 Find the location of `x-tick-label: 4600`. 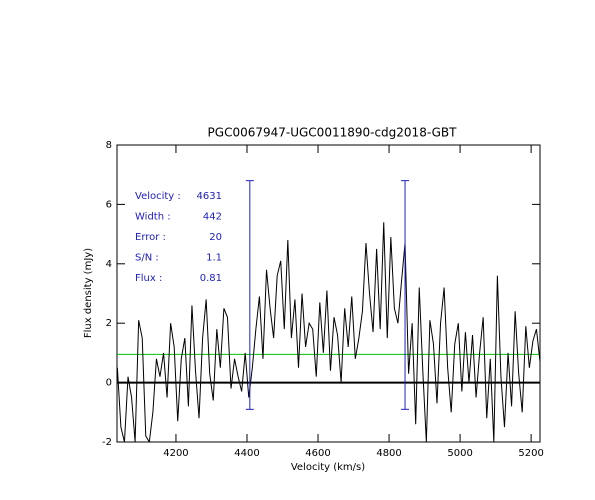

x-tick-label: 4600 is located at coordinates (317, 453).